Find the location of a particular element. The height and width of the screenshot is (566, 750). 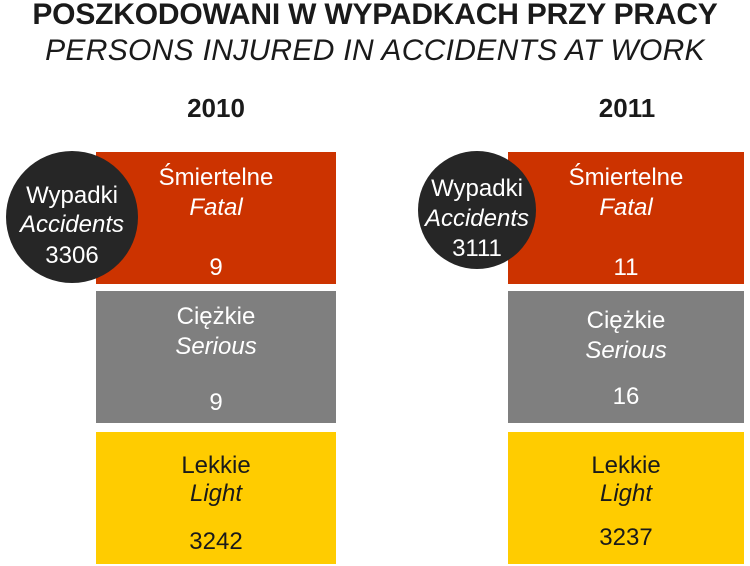

light-value: 3237 is located at coordinates (626, 537).